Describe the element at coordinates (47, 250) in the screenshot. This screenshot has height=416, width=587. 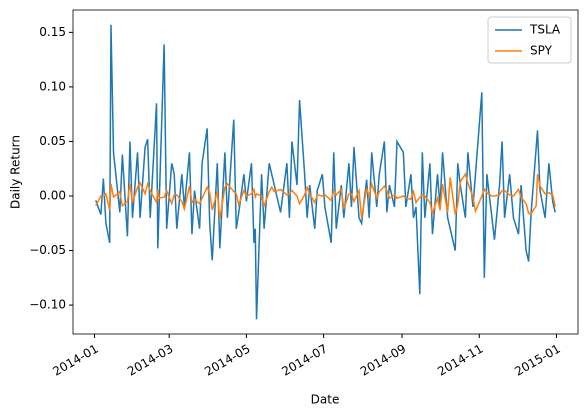
I see `y-tick-label: −0.05` at that location.